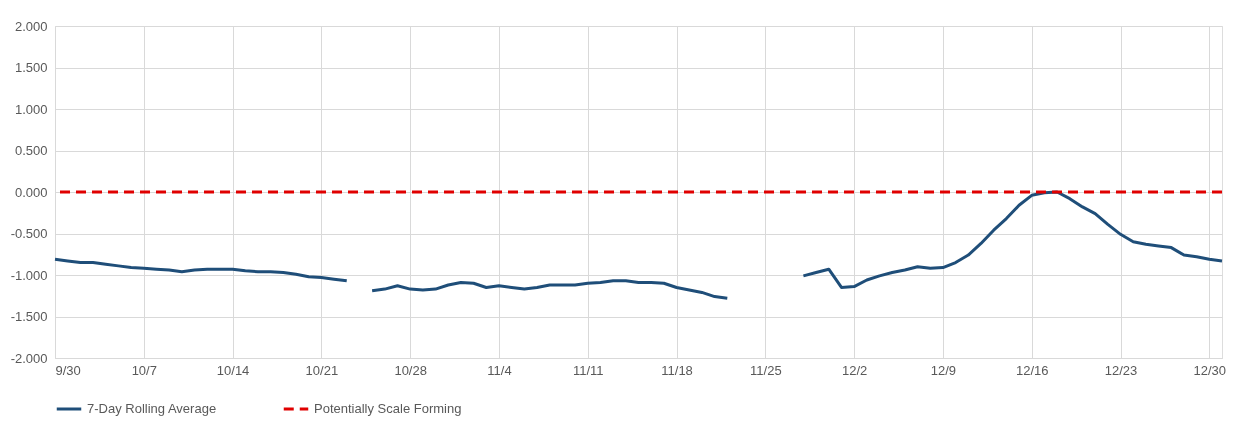  What do you see at coordinates (31, 150) in the screenshot?
I see `y-tick-label: 0.500` at bounding box center [31, 150].